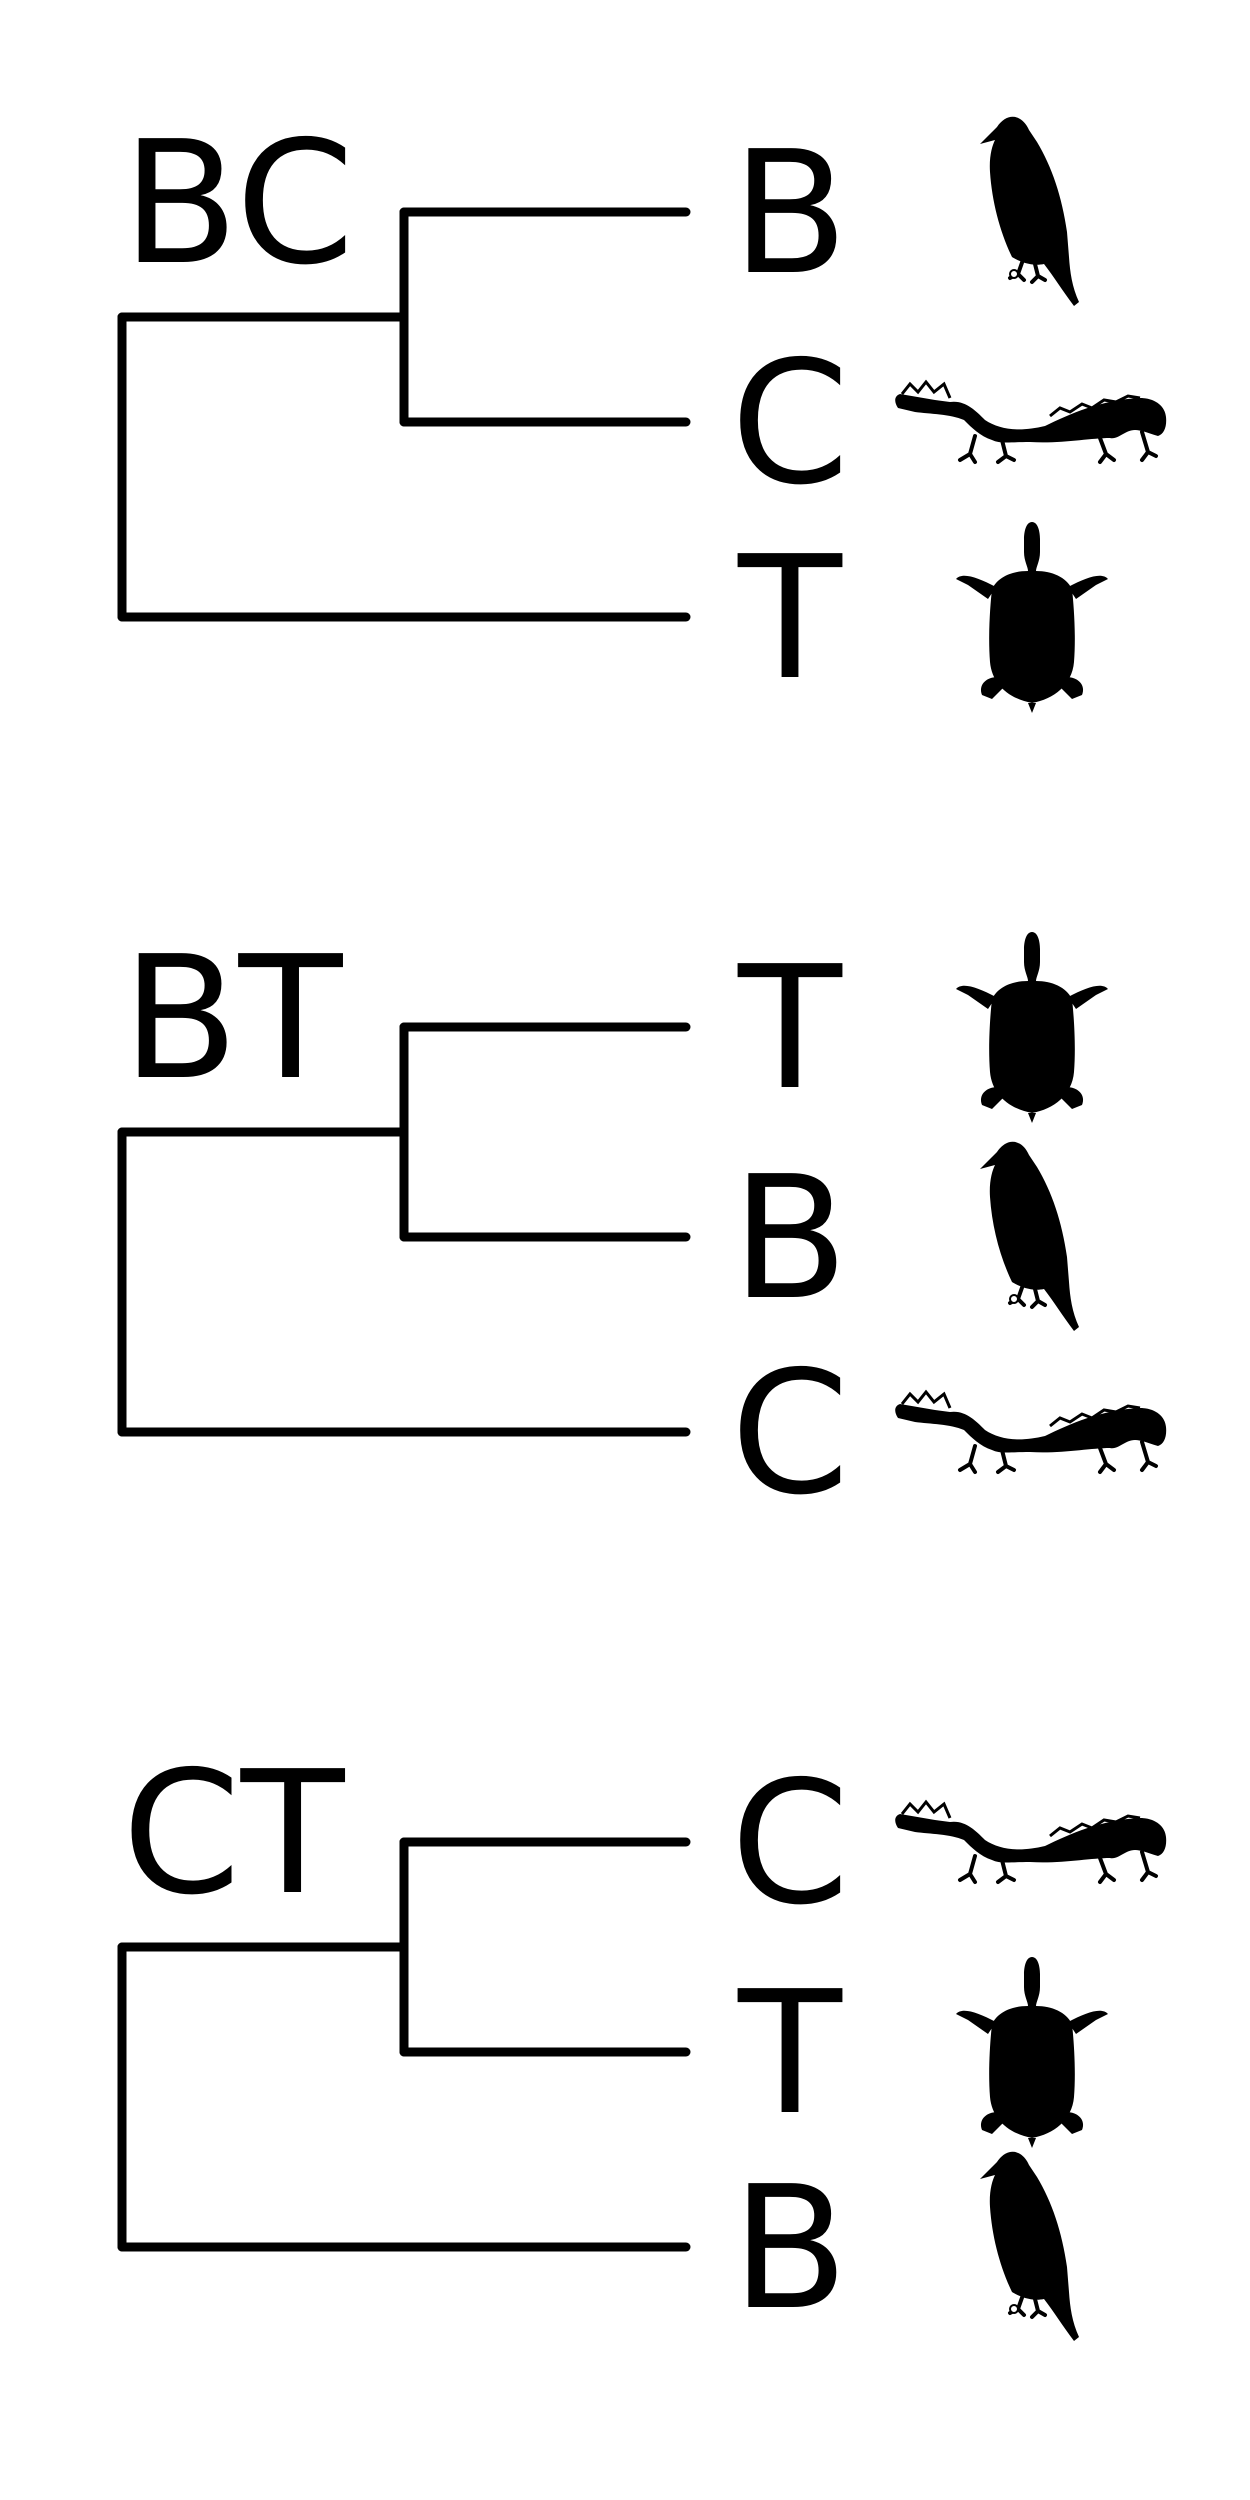 Image resolution: width=1250 pixels, height=2500 pixels. Describe the element at coordinates (238, 204) in the screenshot. I see `tree-label: BC` at that location.